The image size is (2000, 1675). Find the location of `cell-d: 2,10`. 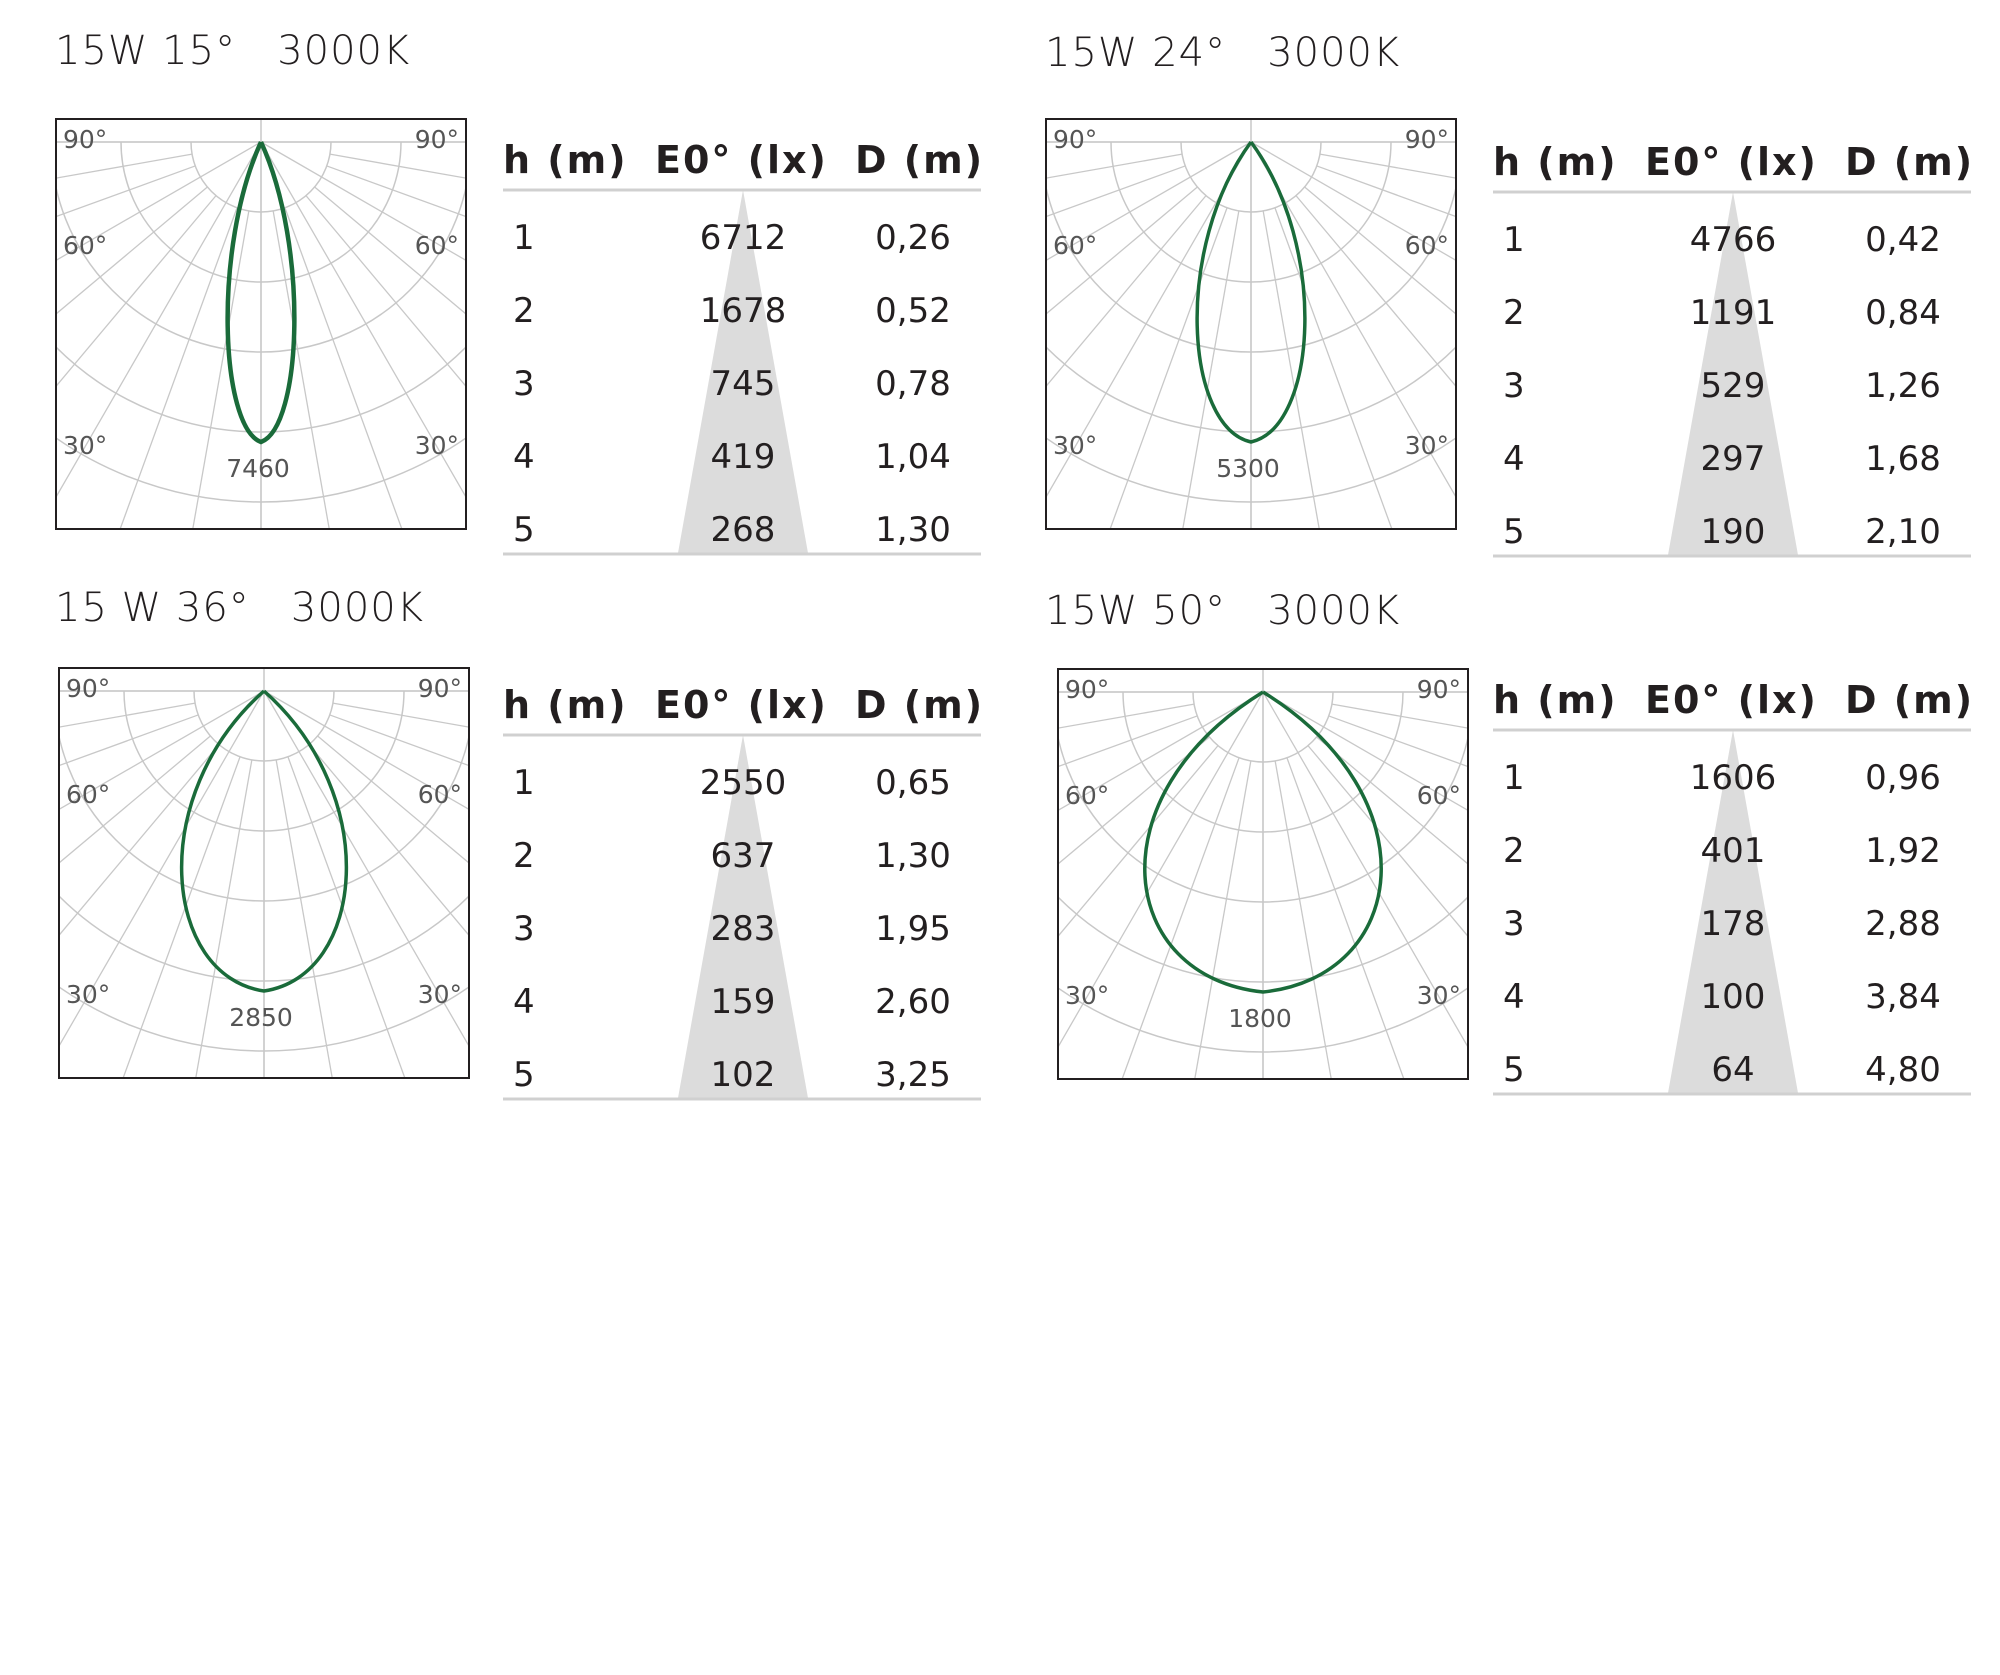

cell-d: 2,10 is located at coordinates (1903, 532).